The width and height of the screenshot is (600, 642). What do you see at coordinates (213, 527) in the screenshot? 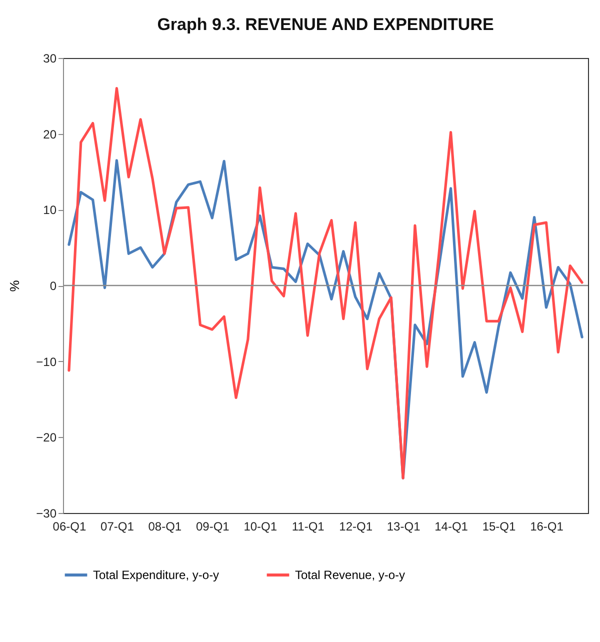
I see `x-tick-label: 09-Q1` at bounding box center [213, 527].